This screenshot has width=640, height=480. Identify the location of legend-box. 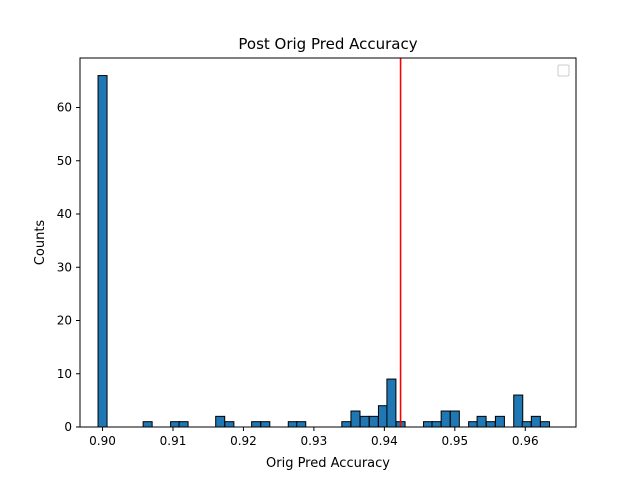
(563, 70).